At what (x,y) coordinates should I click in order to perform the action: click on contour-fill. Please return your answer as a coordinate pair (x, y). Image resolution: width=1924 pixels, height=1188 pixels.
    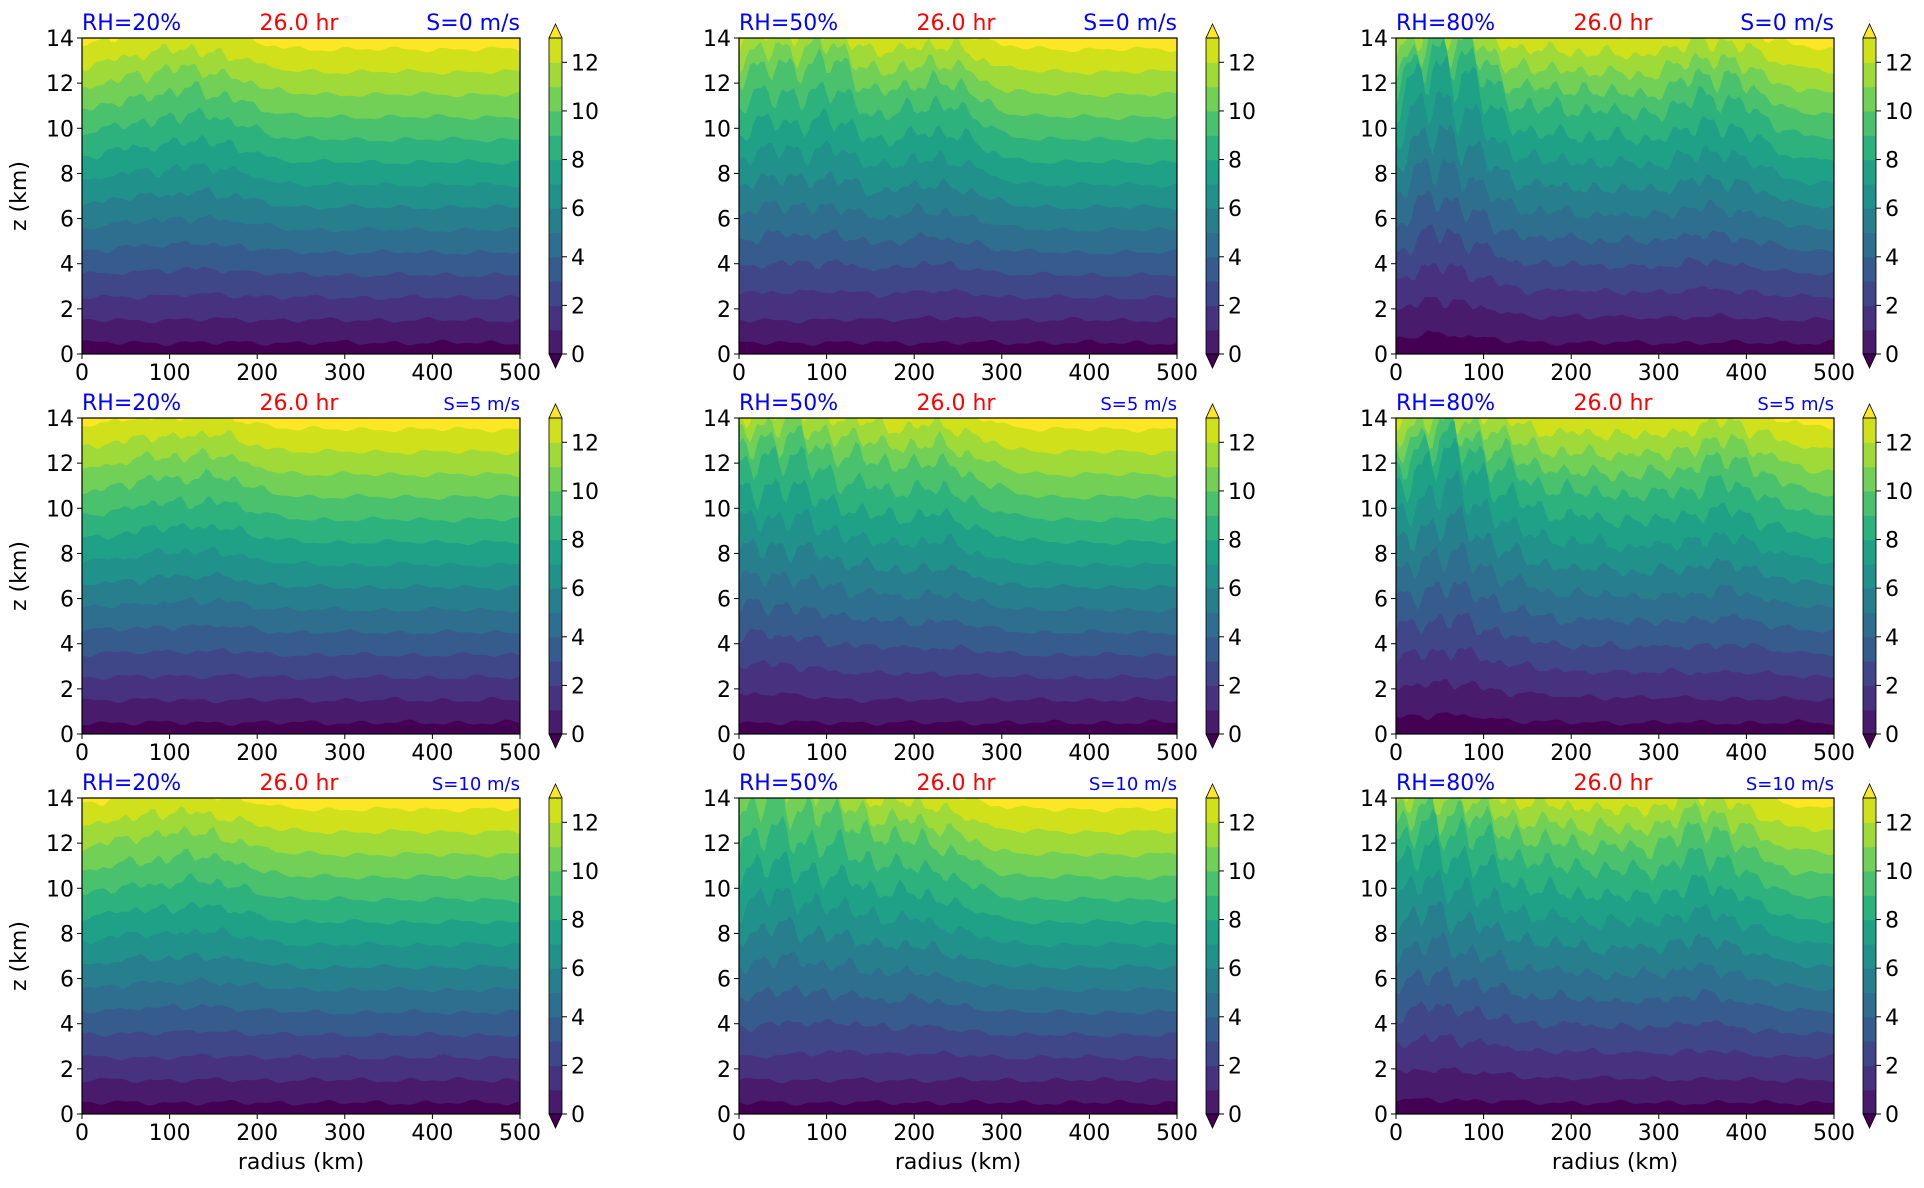
    Looking at the image, I should click on (1615, 956).